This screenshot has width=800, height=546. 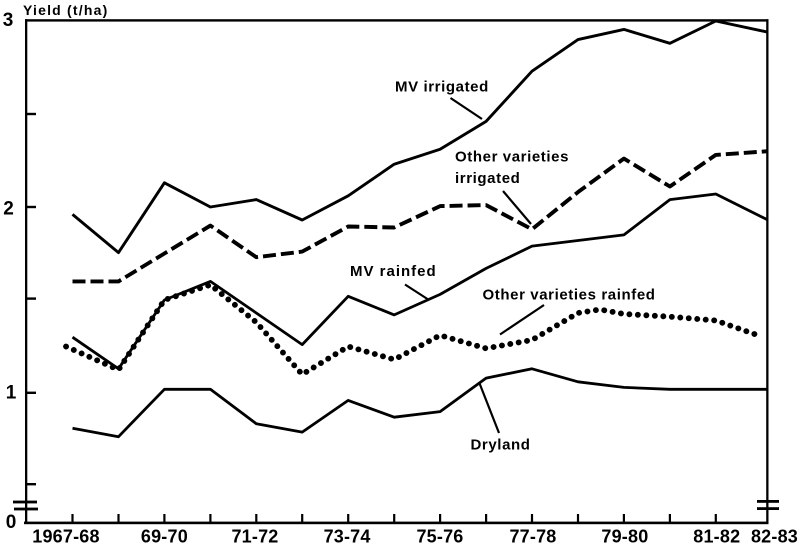 I want to click on svg-text: Yield (t/ha), so click(x=65, y=10).